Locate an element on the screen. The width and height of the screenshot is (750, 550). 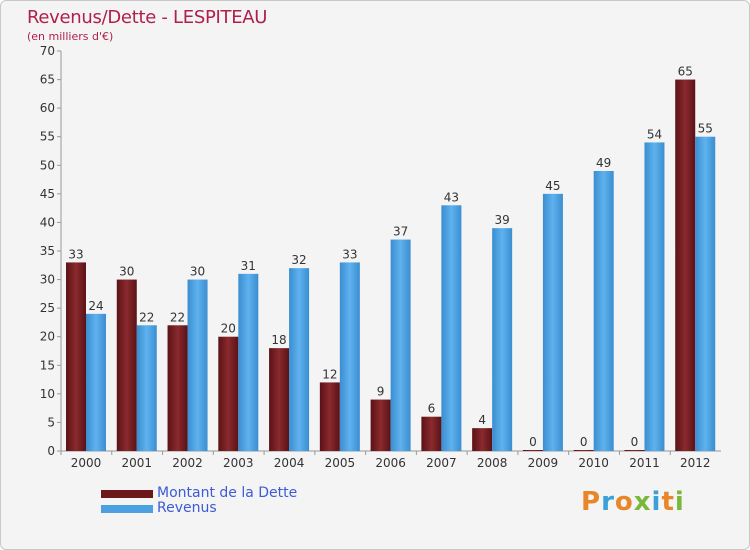
data-label-revenus: 24 is located at coordinates (95, 306).